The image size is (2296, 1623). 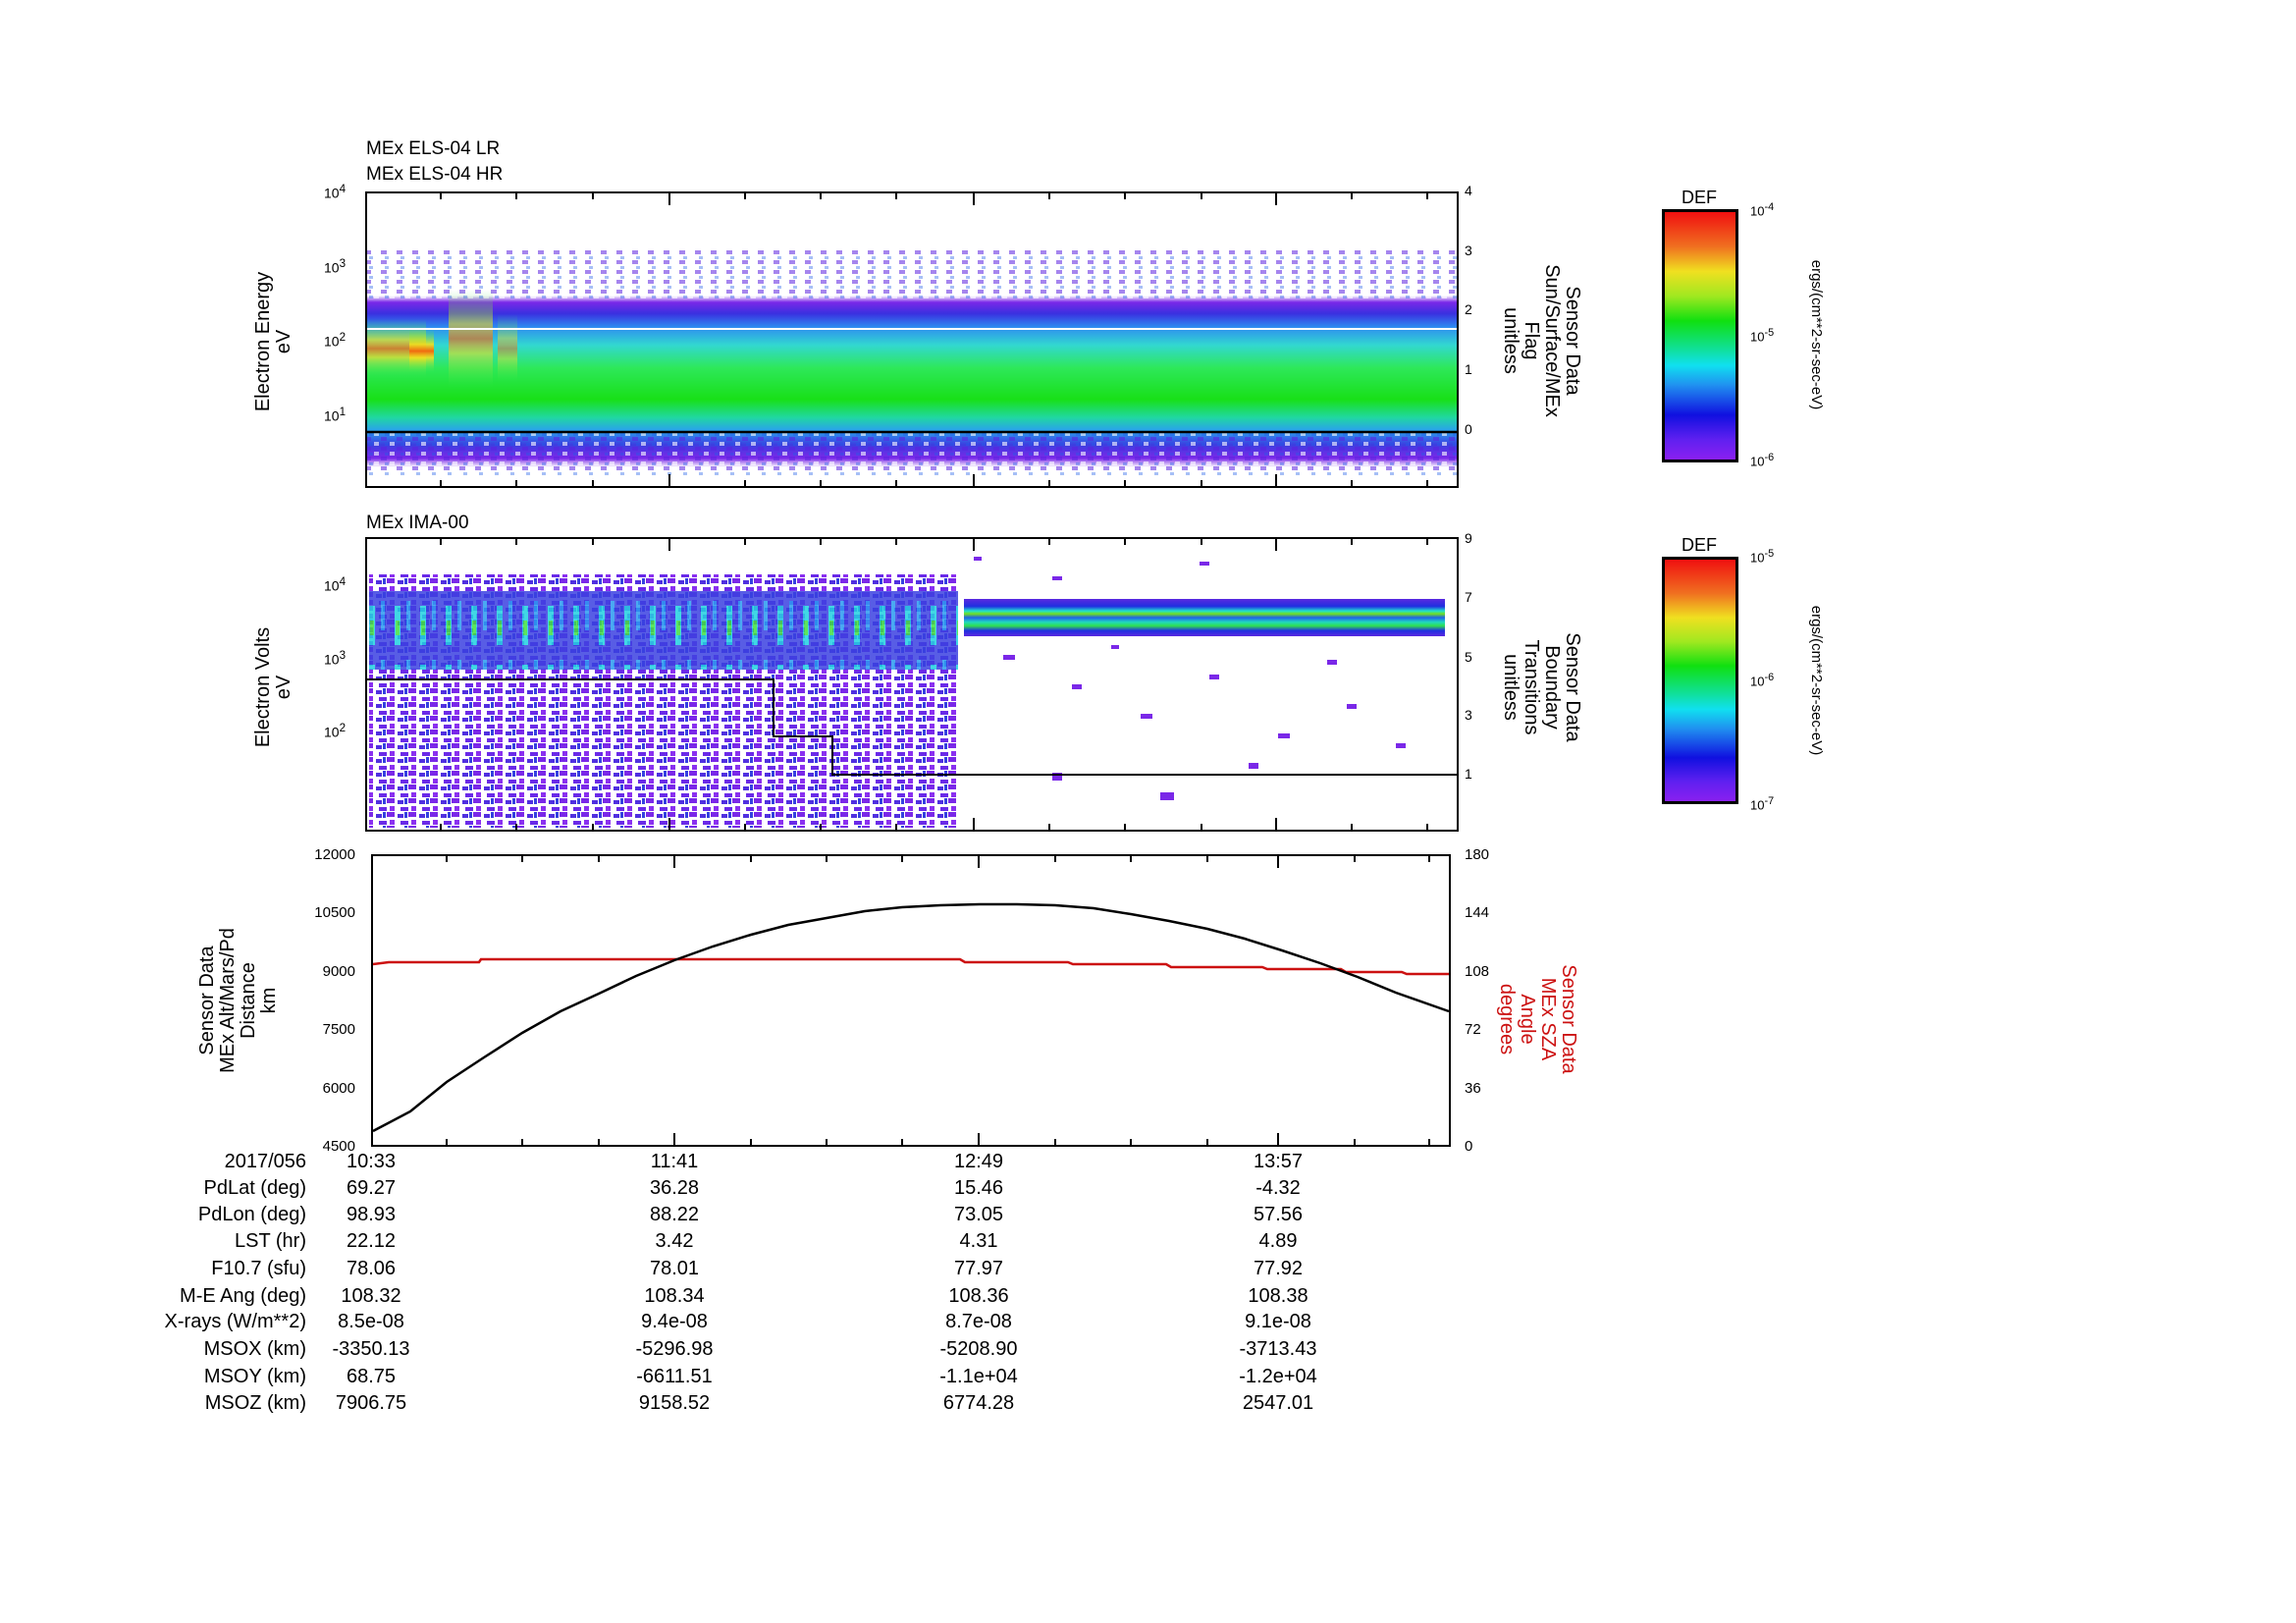 What do you see at coordinates (371, 1322) in the screenshot?
I see `cell: 8.5e-08` at bounding box center [371, 1322].